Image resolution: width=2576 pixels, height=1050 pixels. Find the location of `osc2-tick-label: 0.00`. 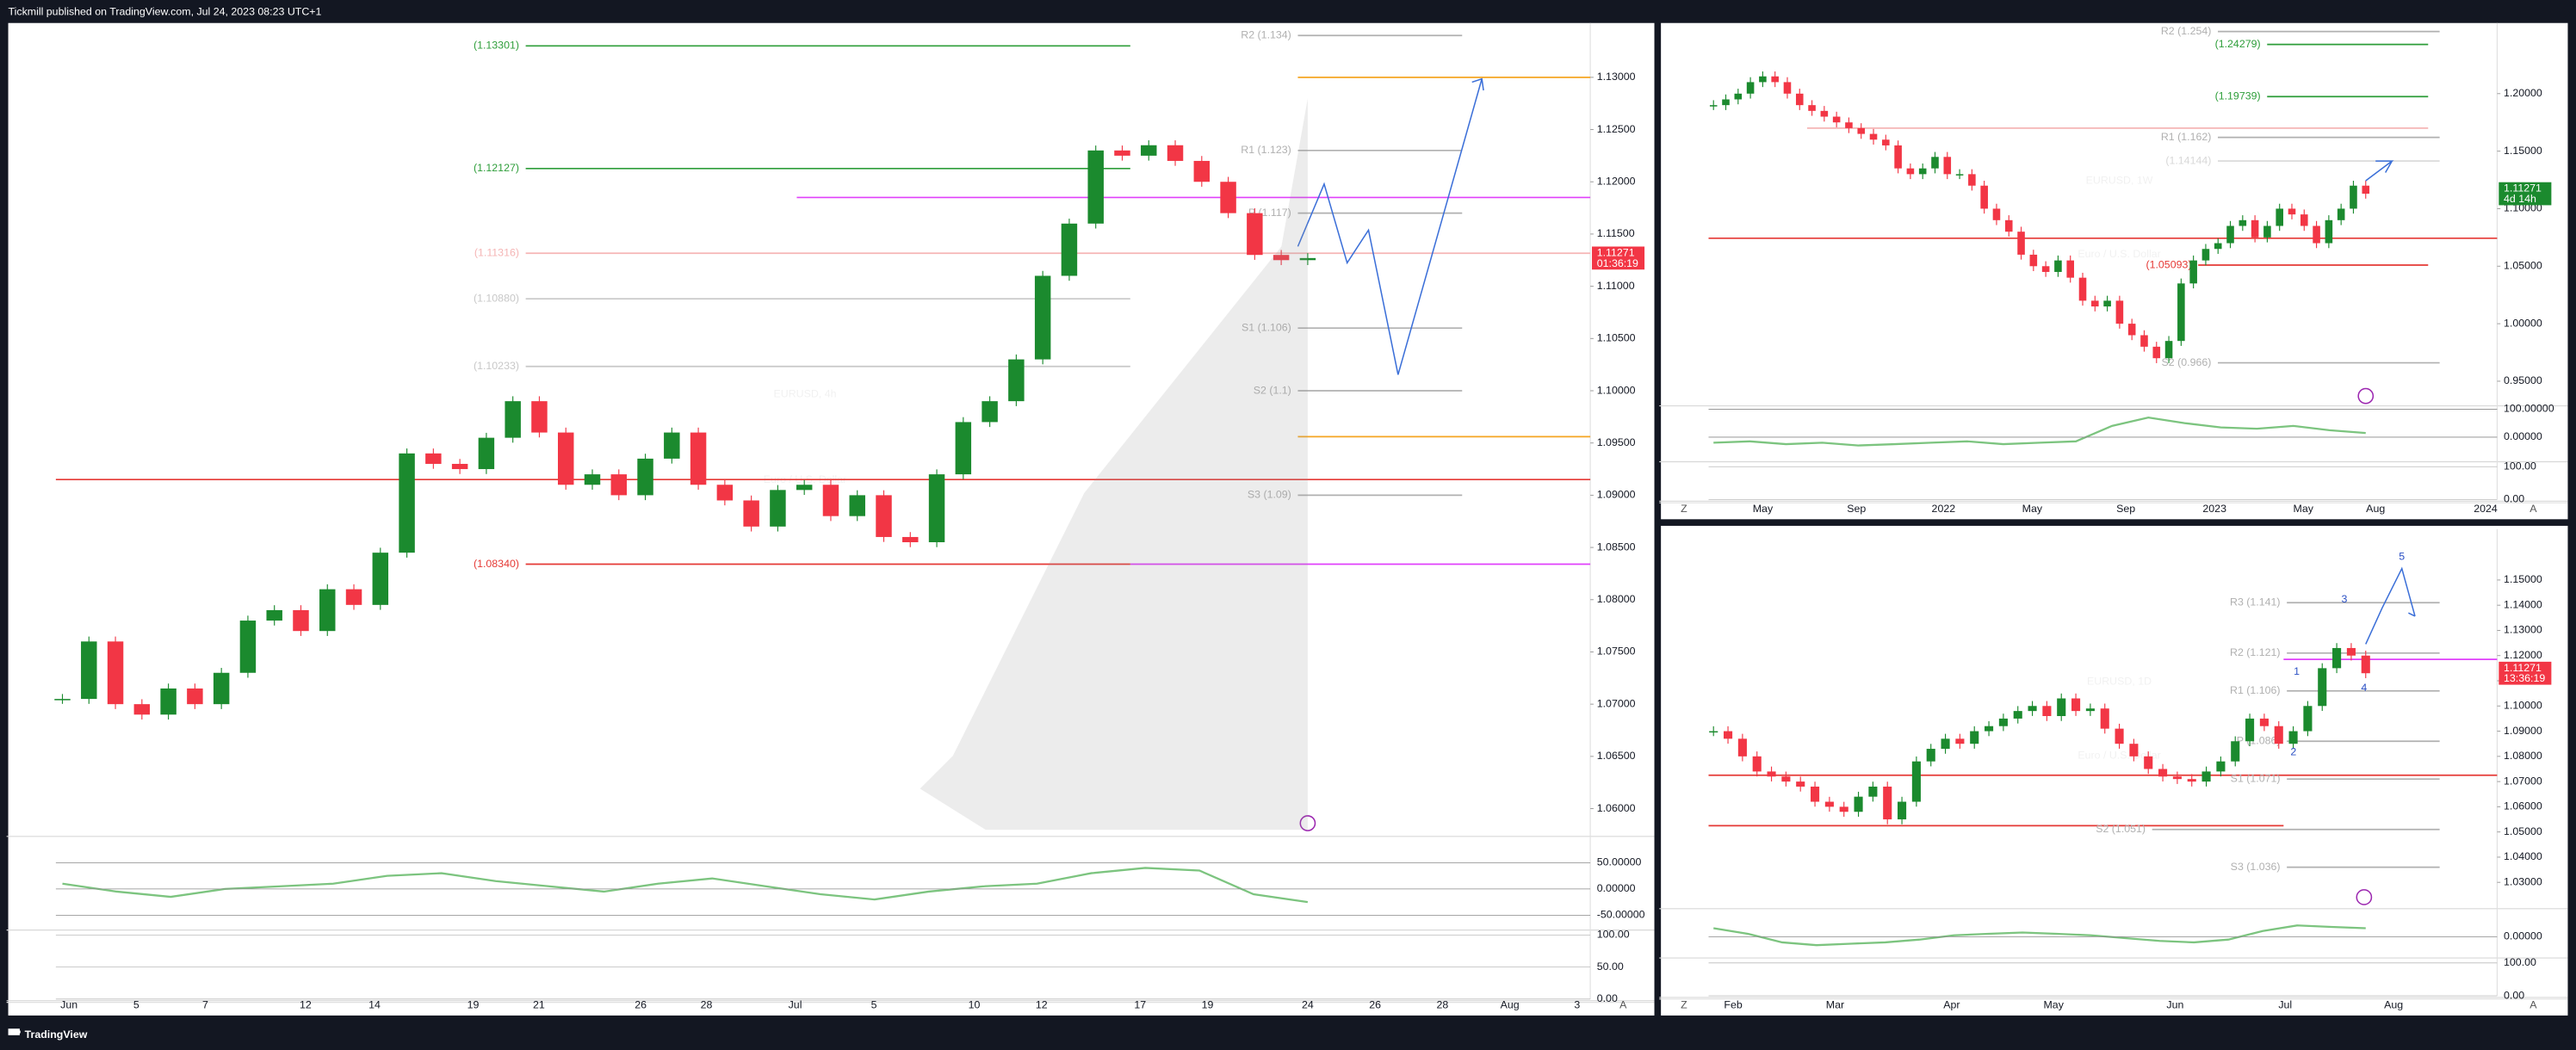

osc2-tick-label: 0.00 is located at coordinates (2514, 995).